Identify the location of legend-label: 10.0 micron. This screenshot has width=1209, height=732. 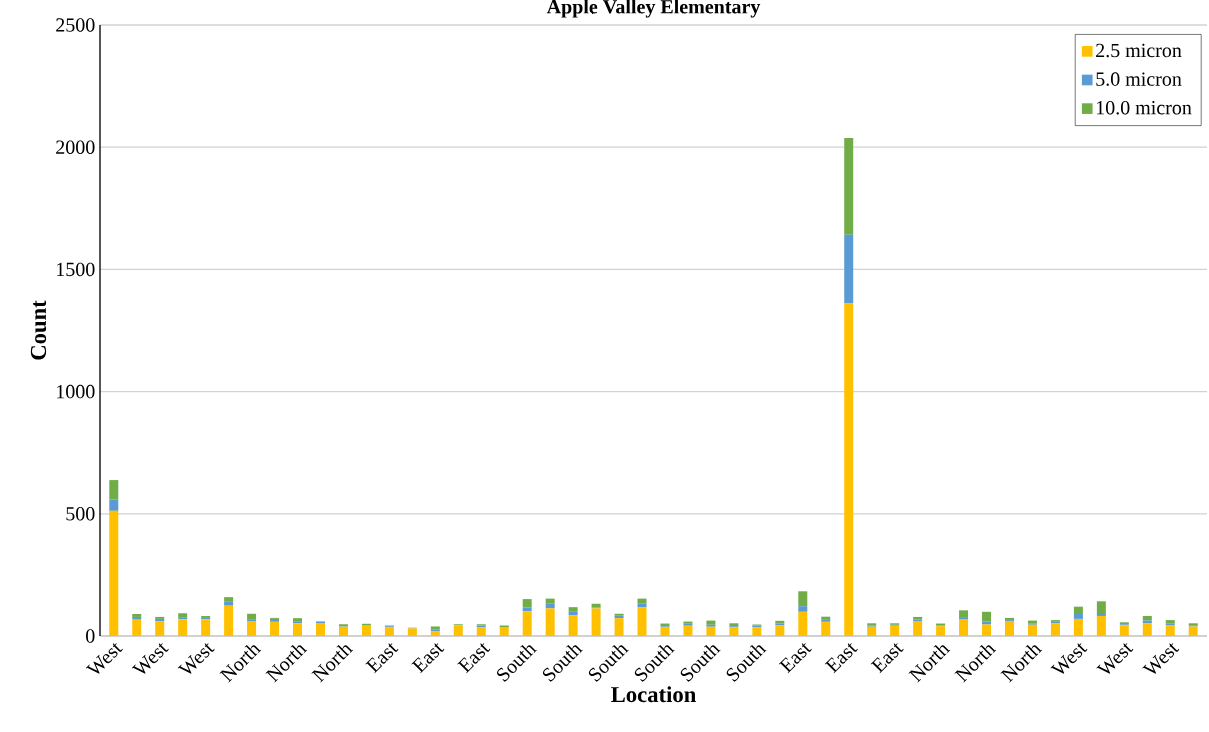
(1144, 107).